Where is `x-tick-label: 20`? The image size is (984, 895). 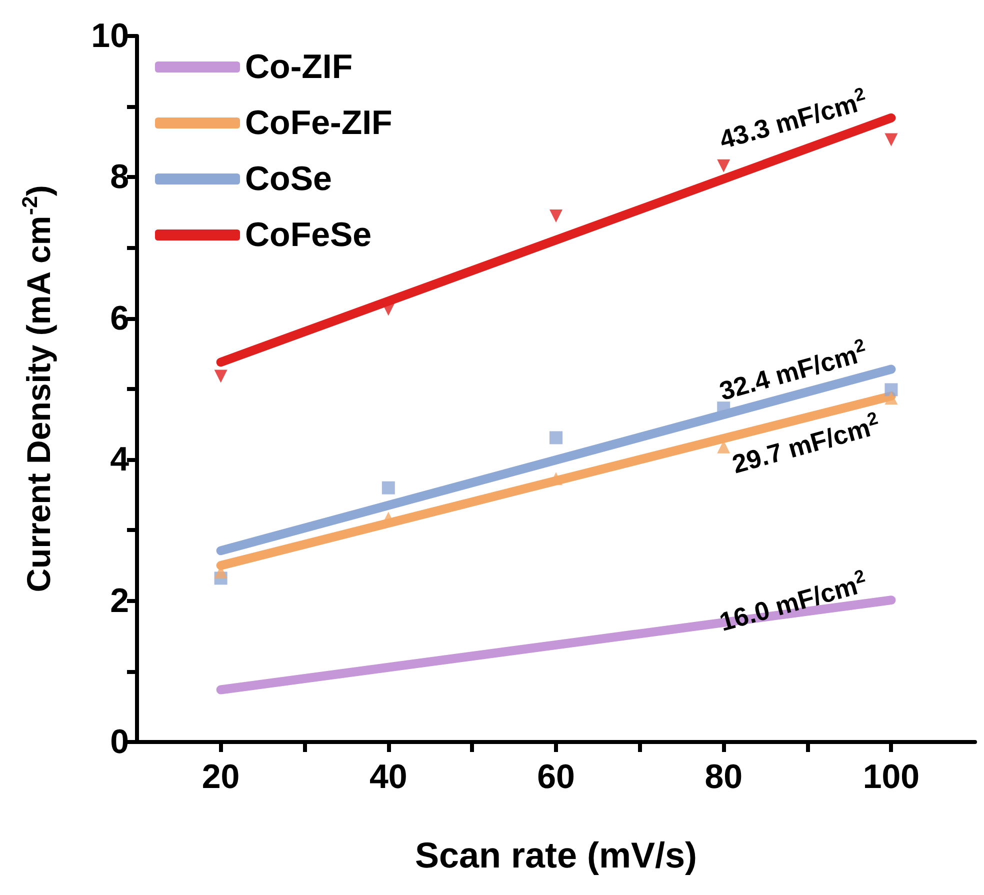
x-tick-label: 20 is located at coordinates (221, 777).